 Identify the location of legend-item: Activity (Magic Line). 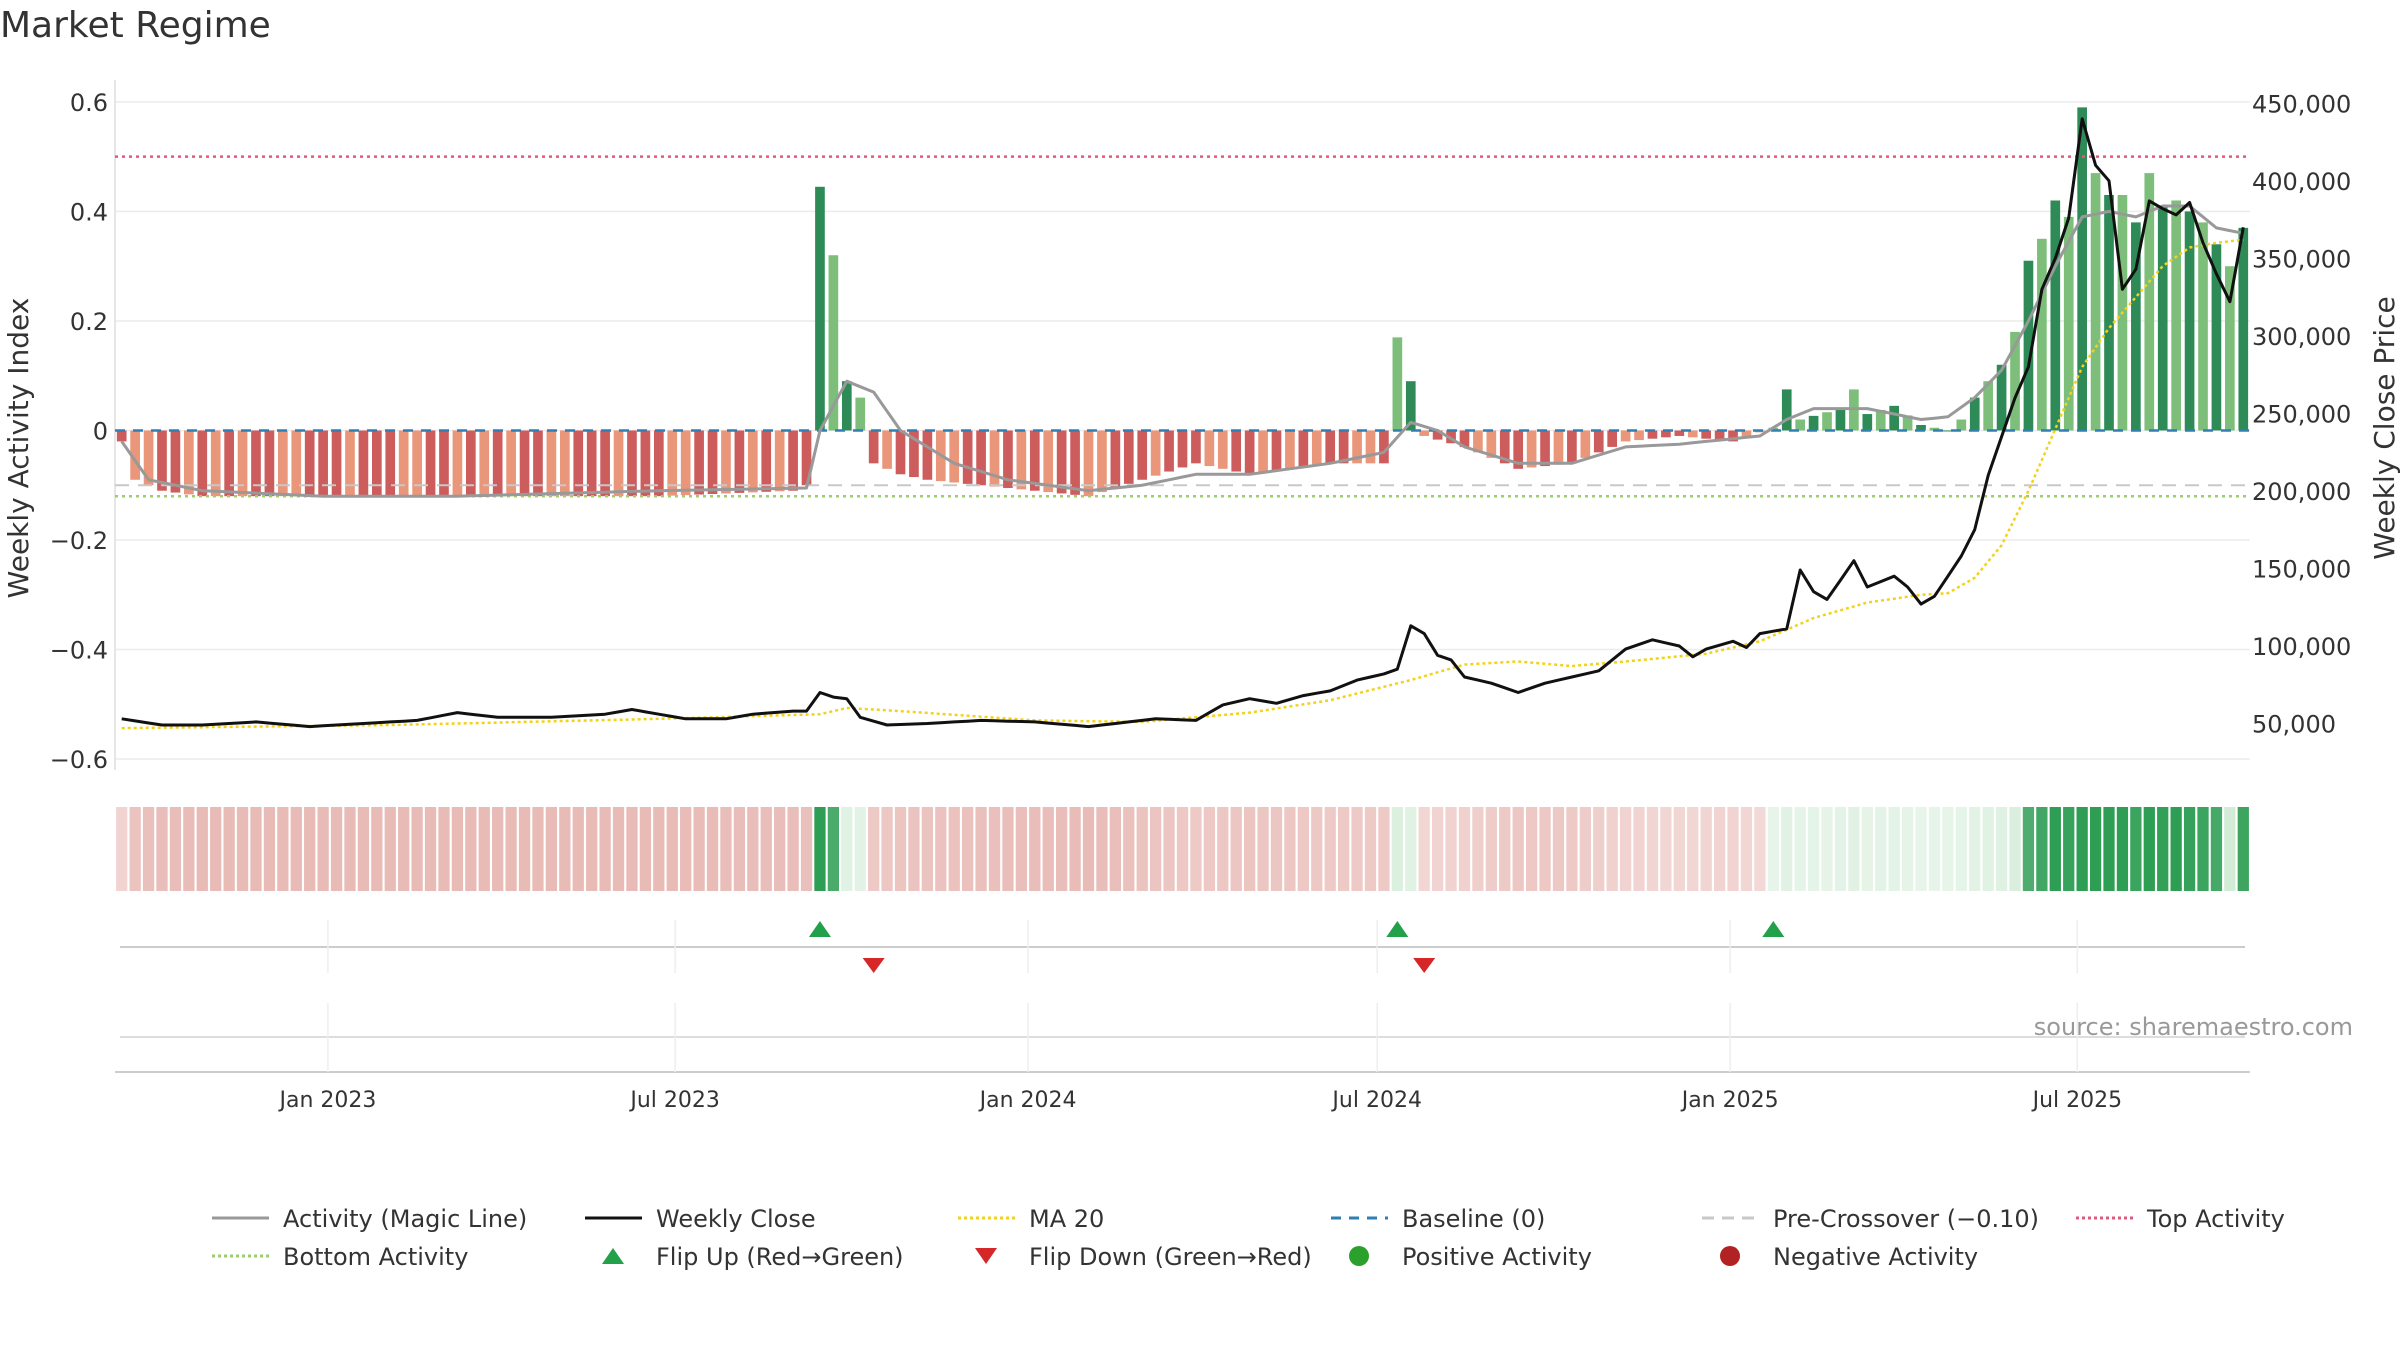
(369, 1219).